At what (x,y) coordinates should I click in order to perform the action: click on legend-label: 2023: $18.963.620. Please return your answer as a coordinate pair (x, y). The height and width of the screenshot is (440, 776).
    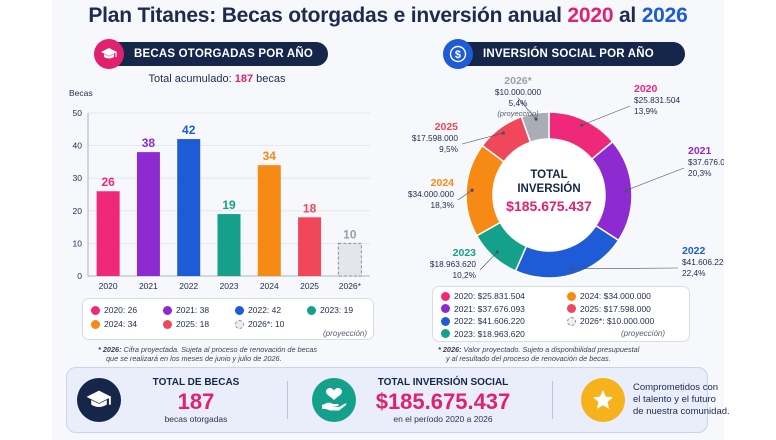
    Looking at the image, I should click on (489, 333).